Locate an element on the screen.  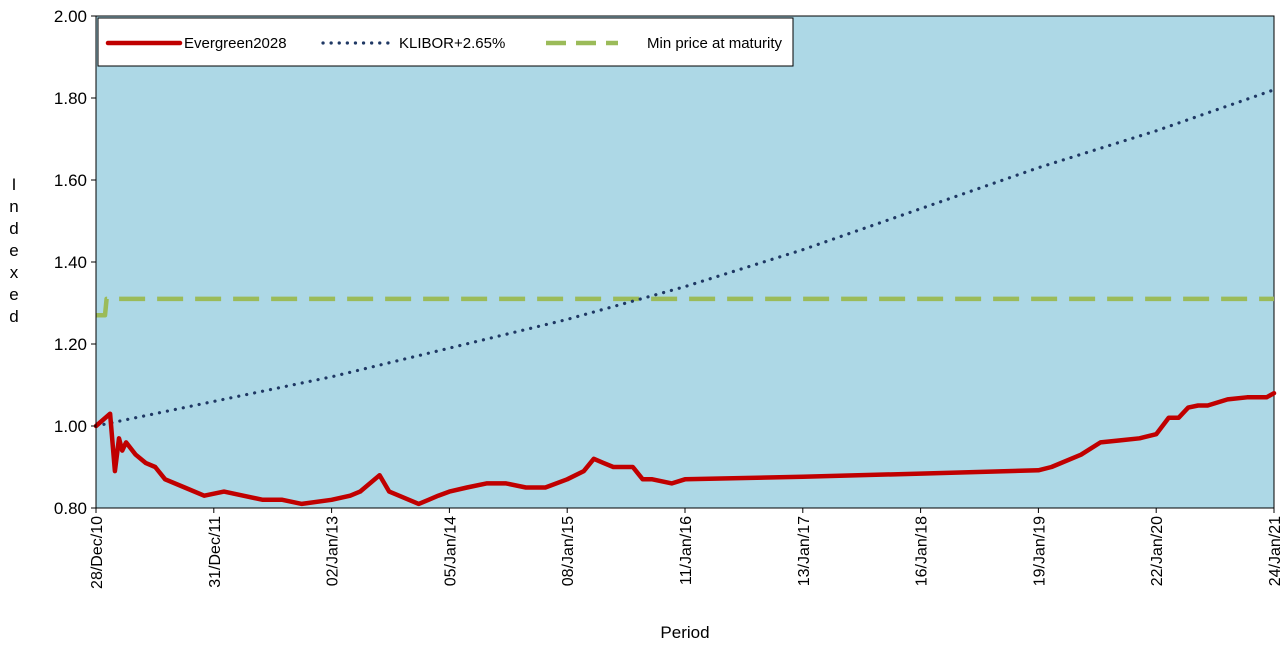
x-tick-label: 02/Jan/13 is located at coordinates (333, 551).